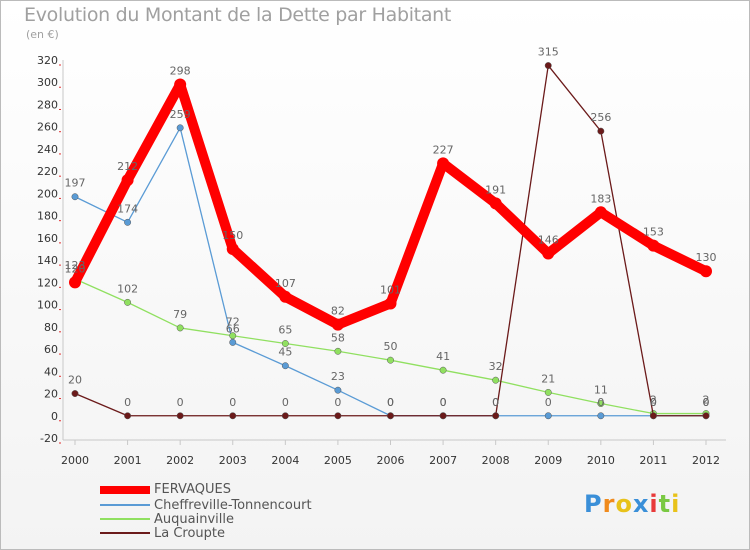  Describe the element at coordinates (390, 289) in the screenshot. I see `data-label: 101` at that location.